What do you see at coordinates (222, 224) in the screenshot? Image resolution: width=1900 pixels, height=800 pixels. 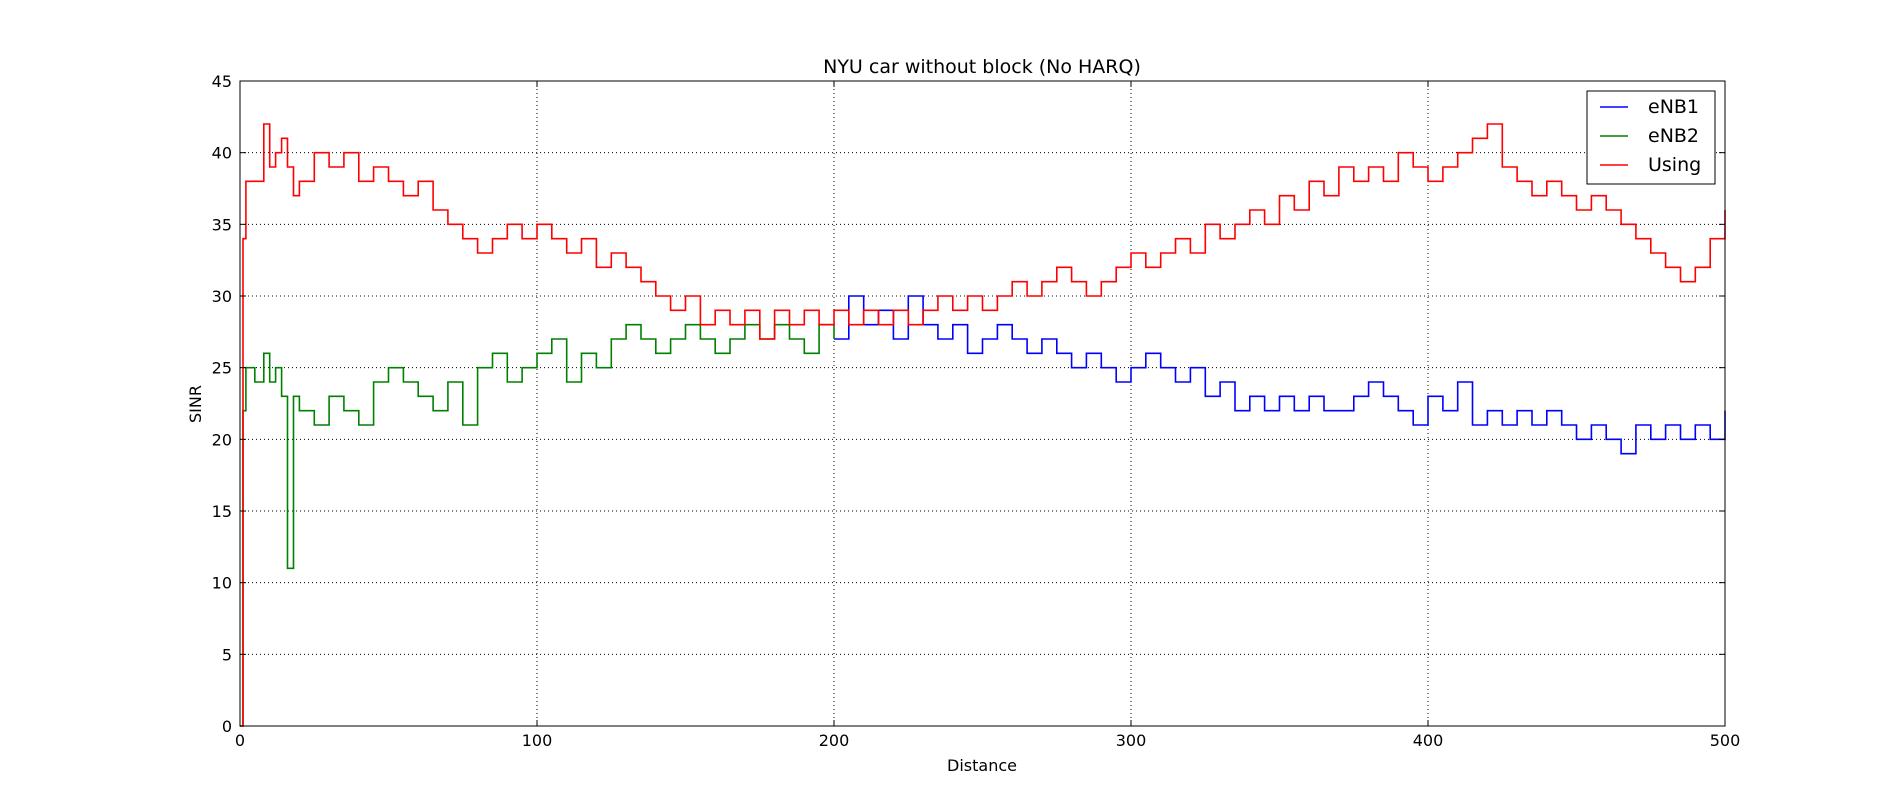 I see `y-tick-label: 35` at bounding box center [222, 224].